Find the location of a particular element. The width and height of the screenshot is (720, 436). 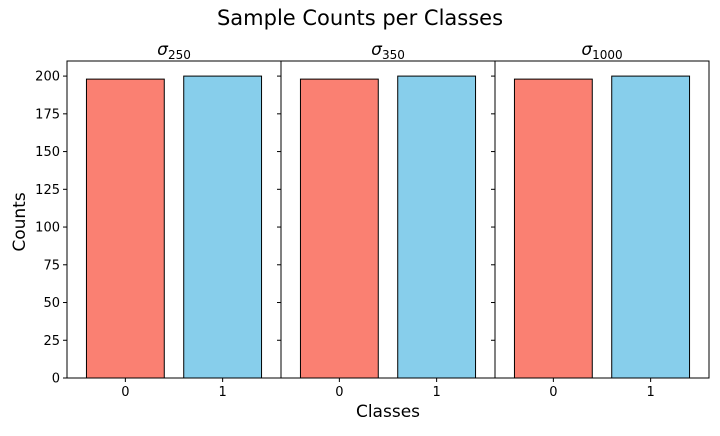

y-tick-label: 200 is located at coordinates (47, 77).